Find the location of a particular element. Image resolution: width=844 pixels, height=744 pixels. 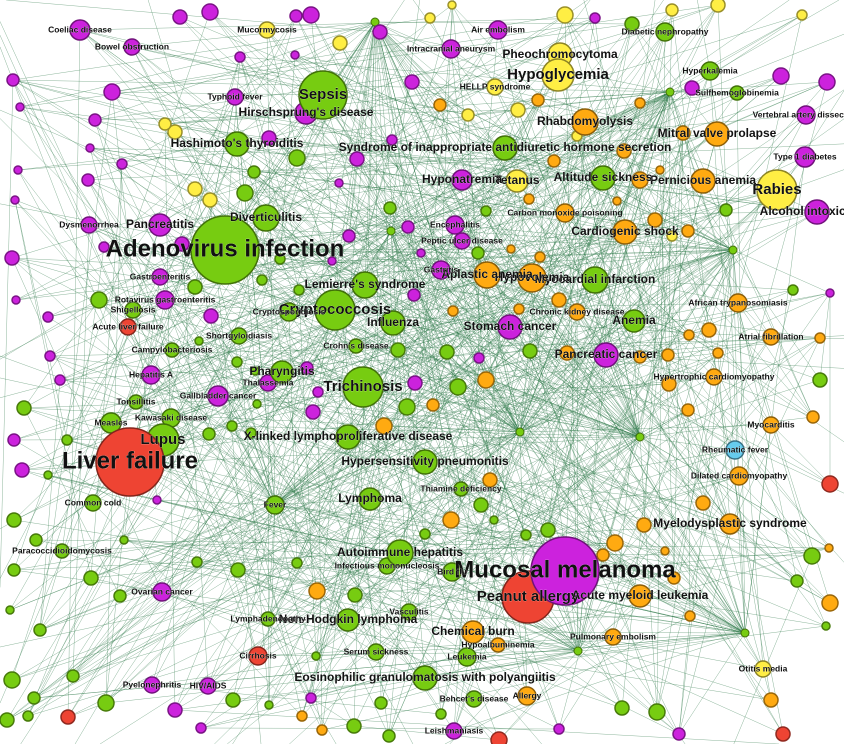

node-label: Rabies is located at coordinates (776, 189).